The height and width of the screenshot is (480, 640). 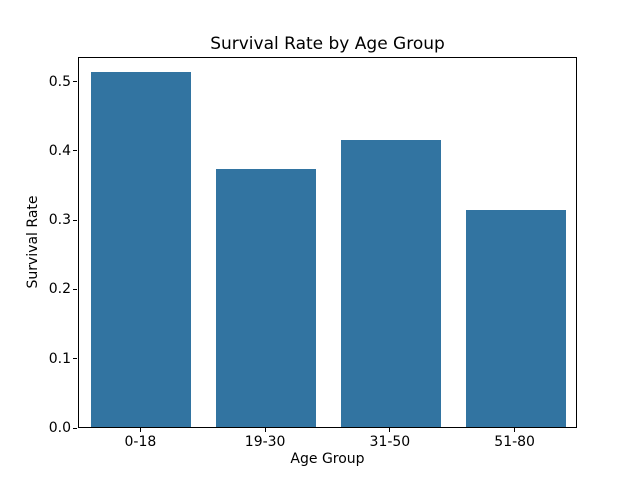 What do you see at coordinates (59, 81) in the screenshot?
I see `y-tick-label: 0.5` at bounding box center [59, 81].